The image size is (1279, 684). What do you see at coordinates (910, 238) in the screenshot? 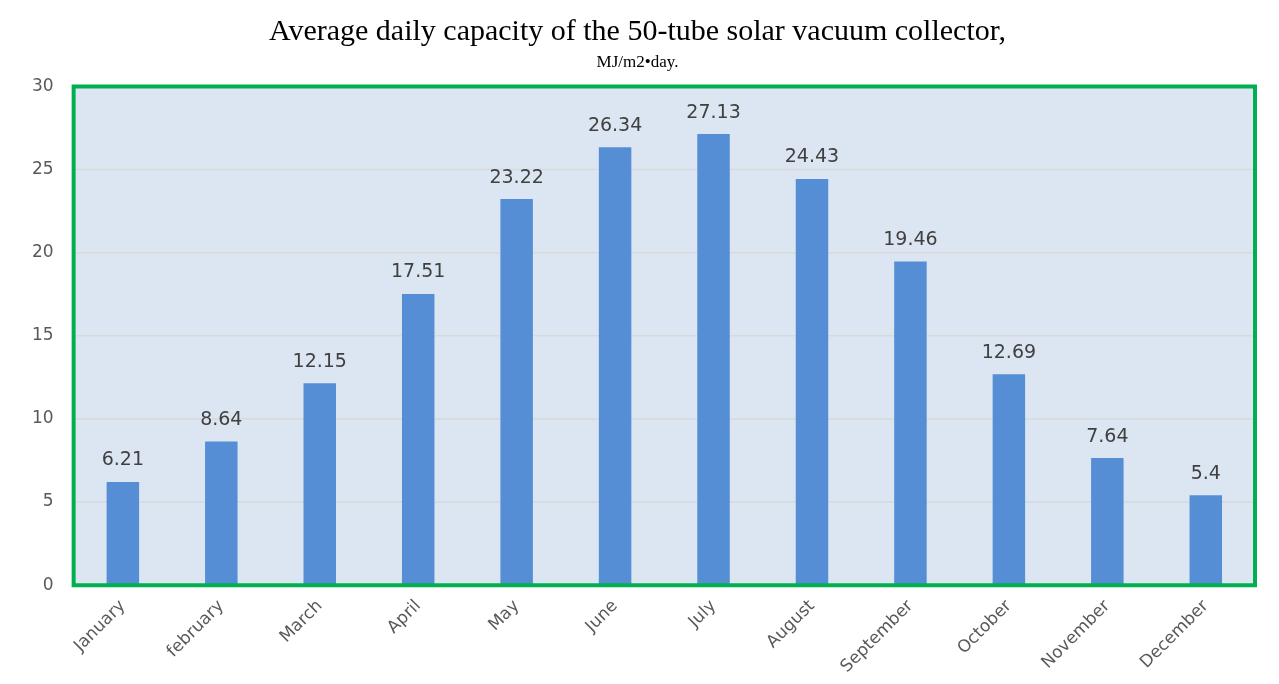
I see `data-label: 19.46` at bounding box center [910, 238].